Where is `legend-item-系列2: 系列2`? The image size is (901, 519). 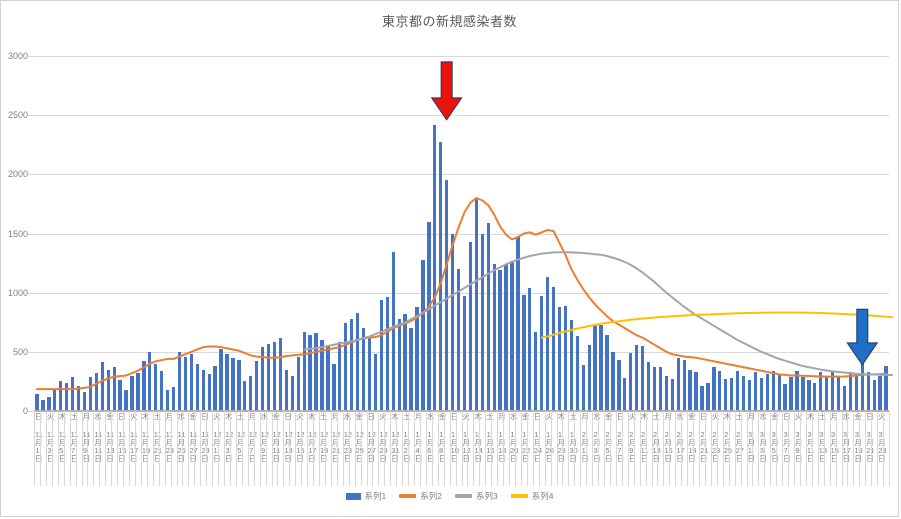 legend-item-系列2: 系列2 is located at coordinates (420, 496).